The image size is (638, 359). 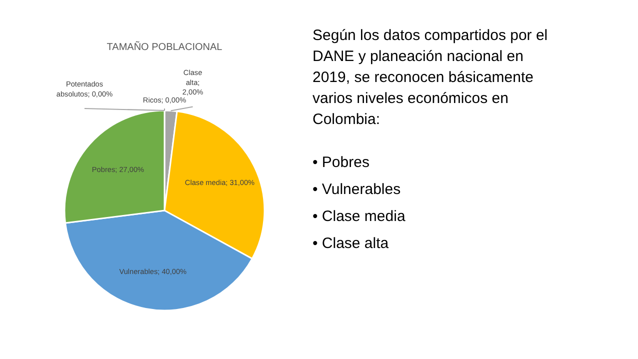 What do you see at coordinates (164, 47) in the screenshot?
I see `chart-title: TAMAÑO POBLACIONAL` at bounding box center [164, 47].